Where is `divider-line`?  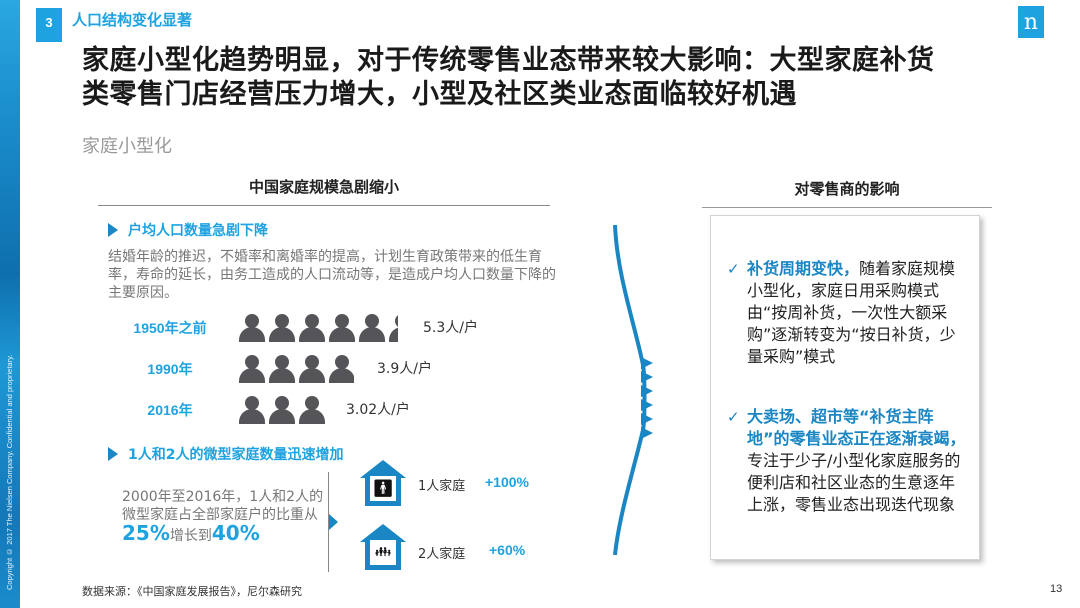 divider-line is located at coordinates (328, 522).